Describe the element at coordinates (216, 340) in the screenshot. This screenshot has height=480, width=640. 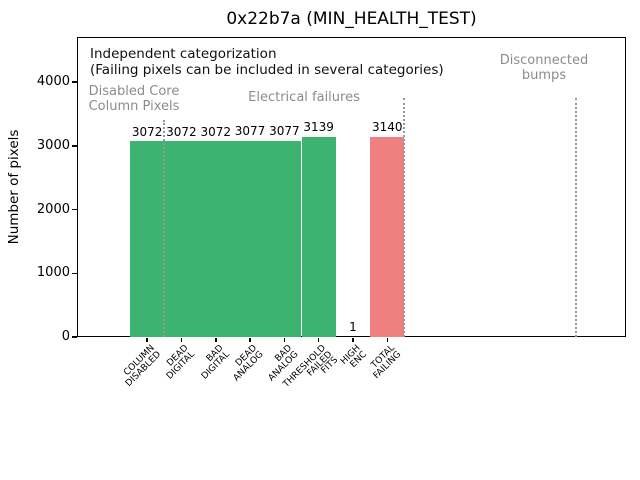
I see `x-tick-mark-bad-digital` at that location.